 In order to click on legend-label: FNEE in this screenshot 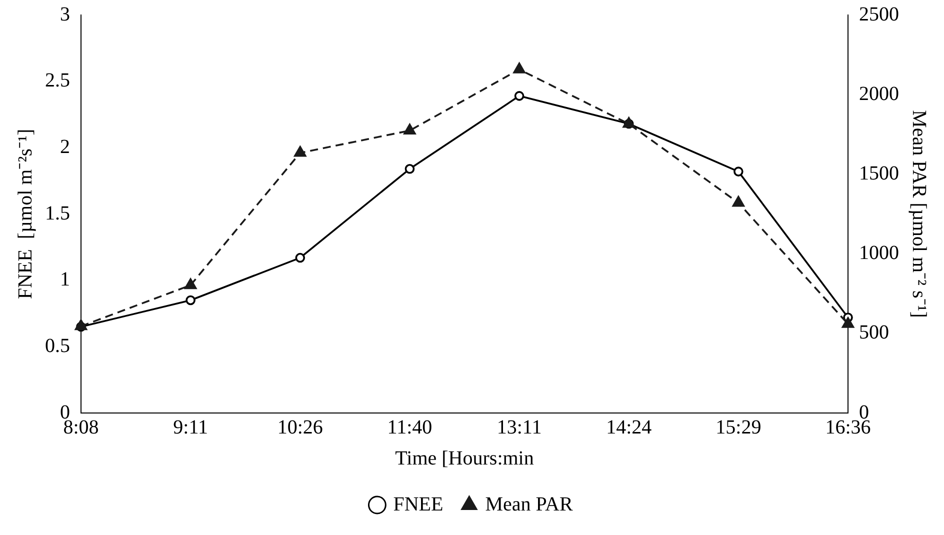, I will do `click(418, 504)`.